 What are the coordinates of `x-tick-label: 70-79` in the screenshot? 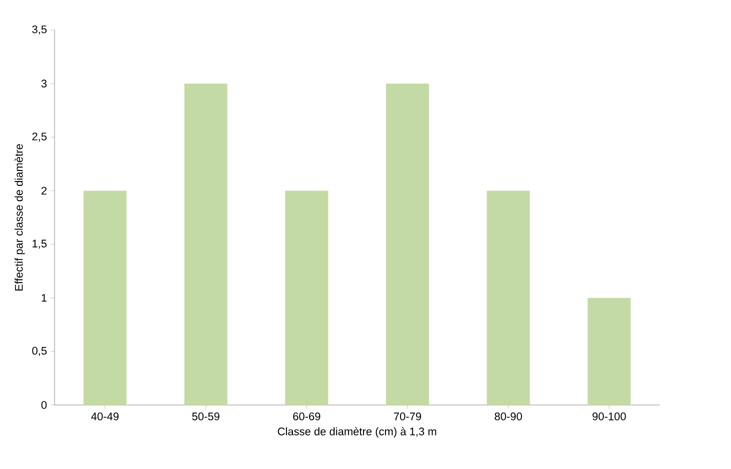 It's located at (408, 416).